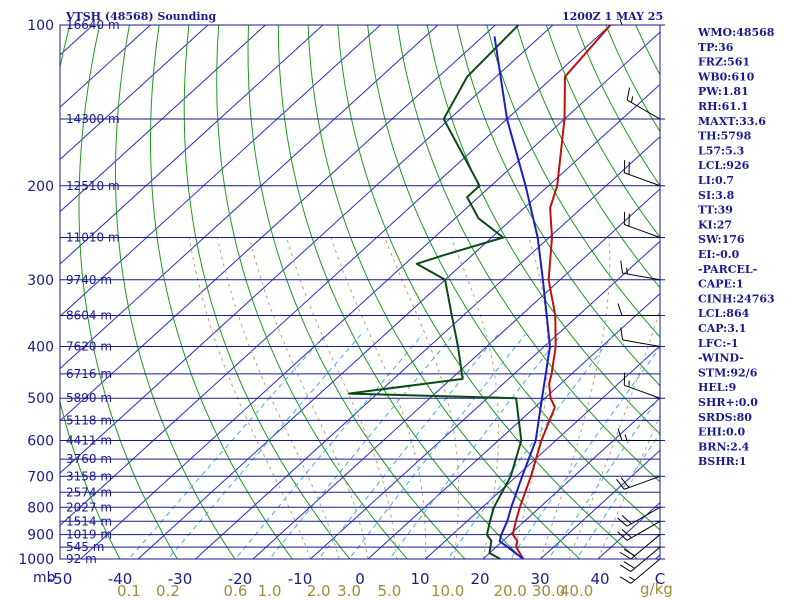  What do you see at coordinates (722, 461) in the screenshot?
I see `index-value: BSHR:1` at bounding box center [722, 461].